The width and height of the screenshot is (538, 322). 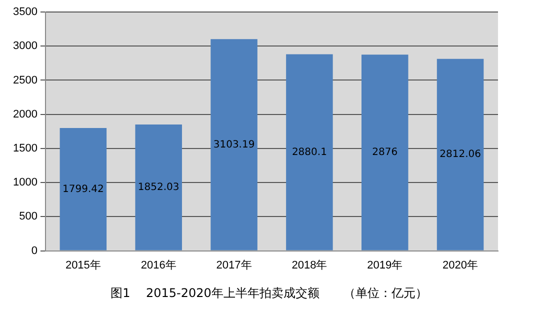 I want to click on x-tick-label: 2017年, so click(x=234, y=265).